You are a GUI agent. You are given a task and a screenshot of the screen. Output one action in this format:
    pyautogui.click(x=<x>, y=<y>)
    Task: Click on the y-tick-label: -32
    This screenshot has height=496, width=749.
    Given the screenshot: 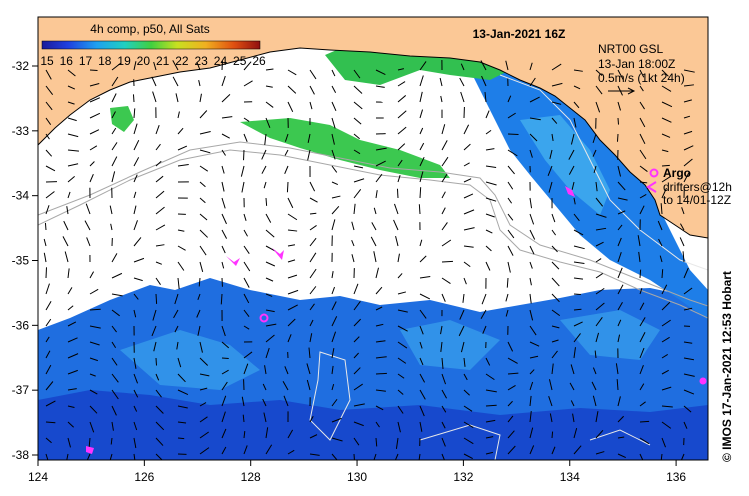 What is the action you would take?
    pyautogui.click(x=21, y=66)
    